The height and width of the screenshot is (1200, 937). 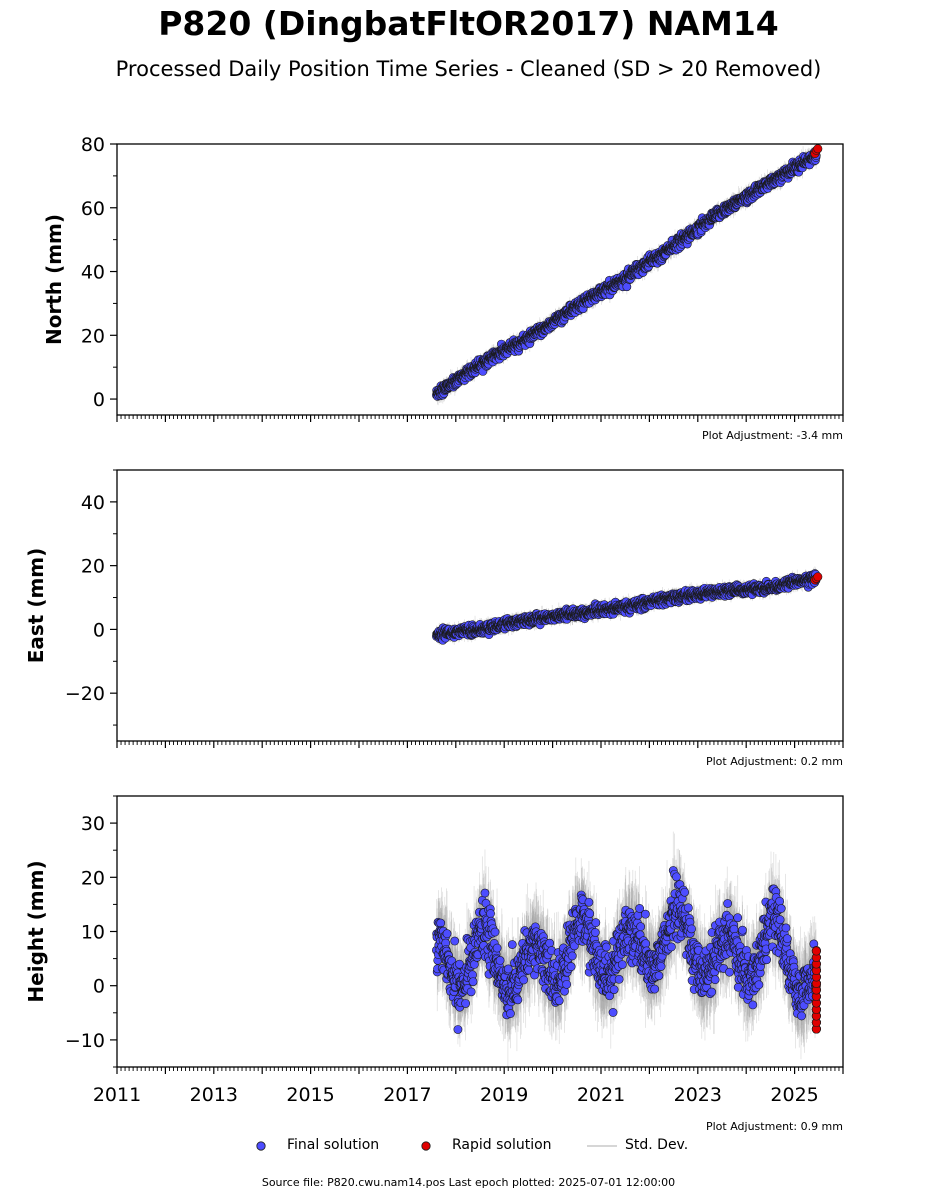 What do you see at coordinates (93, 336) in the screenshot?
I see `y-tick-label: 20` at bounding box center [93, 336].